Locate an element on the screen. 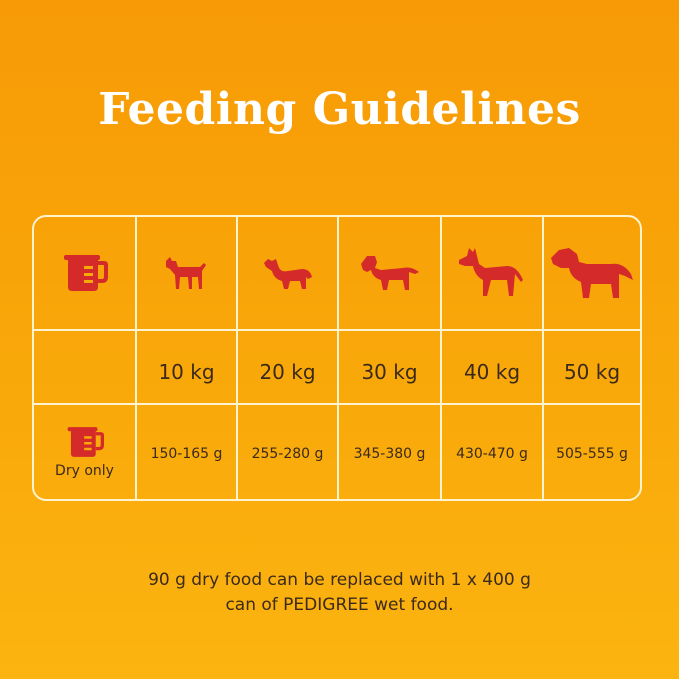 The height and width of the screenshot is (679, 679). weight-cell-5: 50 kg is located at coordinates (592, 368).